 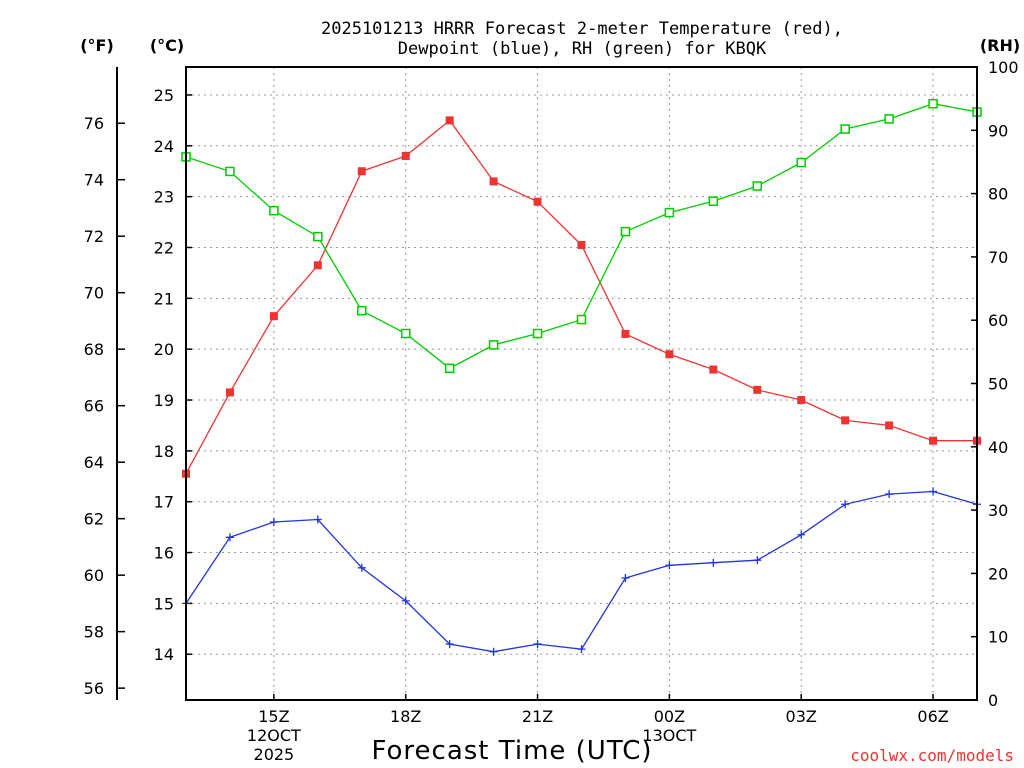 I want to click on time-tick-label: 13OCT, so click(x=669, y=735).